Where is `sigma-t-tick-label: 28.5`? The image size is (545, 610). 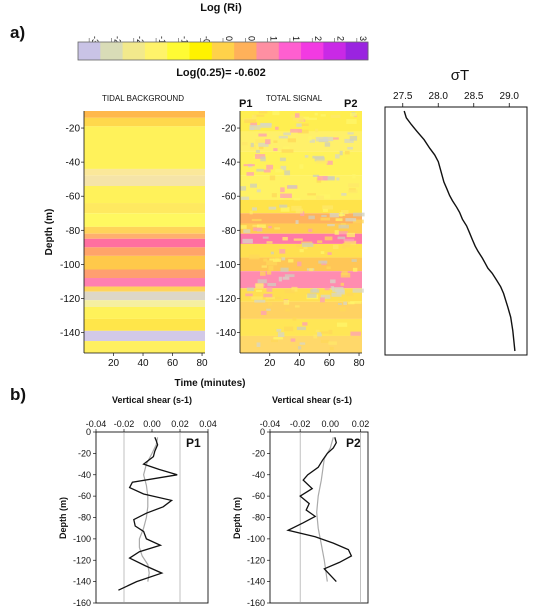
sigma-t-tick-label: 28.5 is located at coordinates (474, 96).